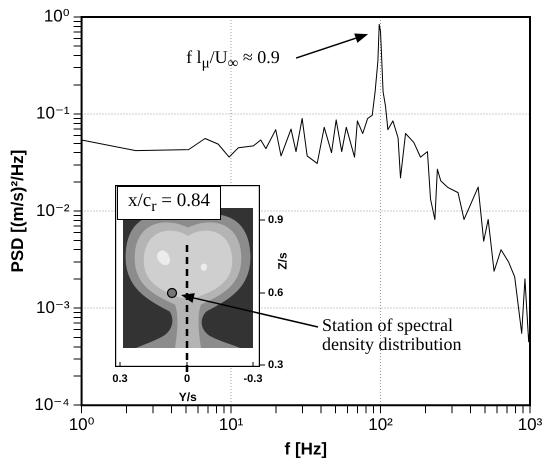  I want to click on annotation: 0.6, so click(276, 292).